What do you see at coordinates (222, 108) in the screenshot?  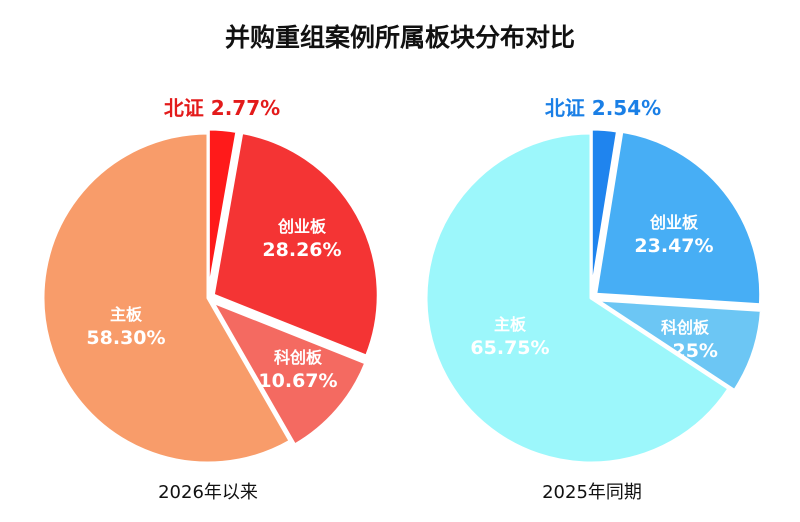 I see `slice-callout-label: 北证 2.77%` at bounding box center [222, 108].